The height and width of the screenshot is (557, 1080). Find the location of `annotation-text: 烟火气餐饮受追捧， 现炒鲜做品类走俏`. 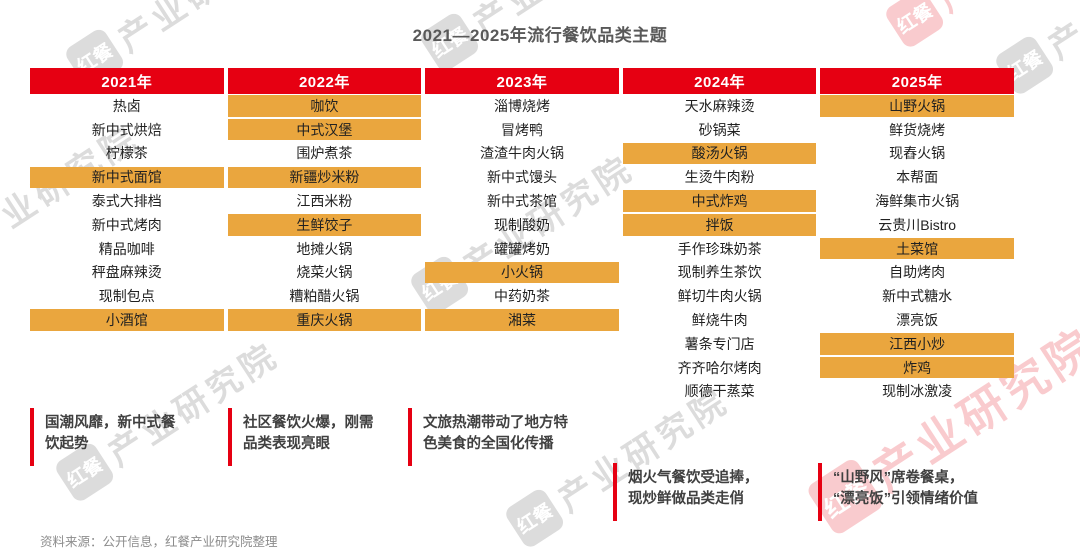

annotation-text: 烟火气餐饮受追捧， 现炒鲜做品类走俏 is located at coordinates (693, 488).